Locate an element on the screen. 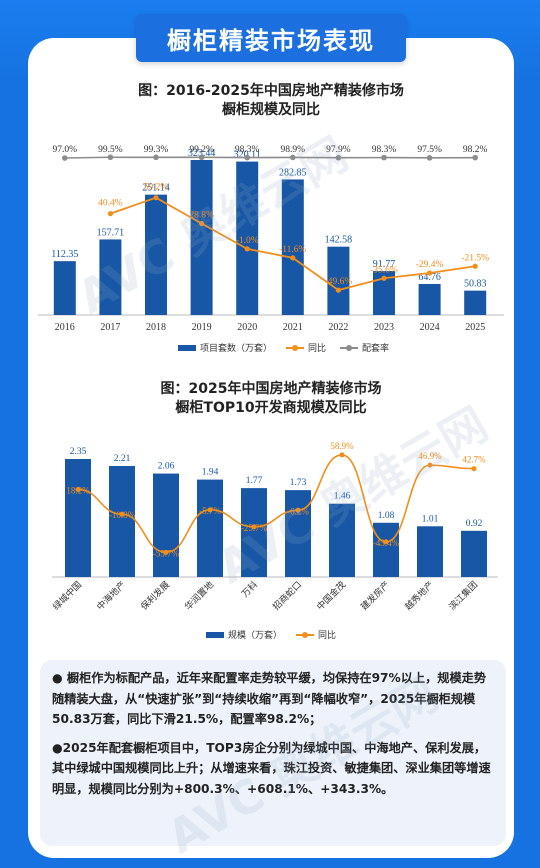  legend-item-bar: 项目套数（万套） is located at coordinates (225, 347).